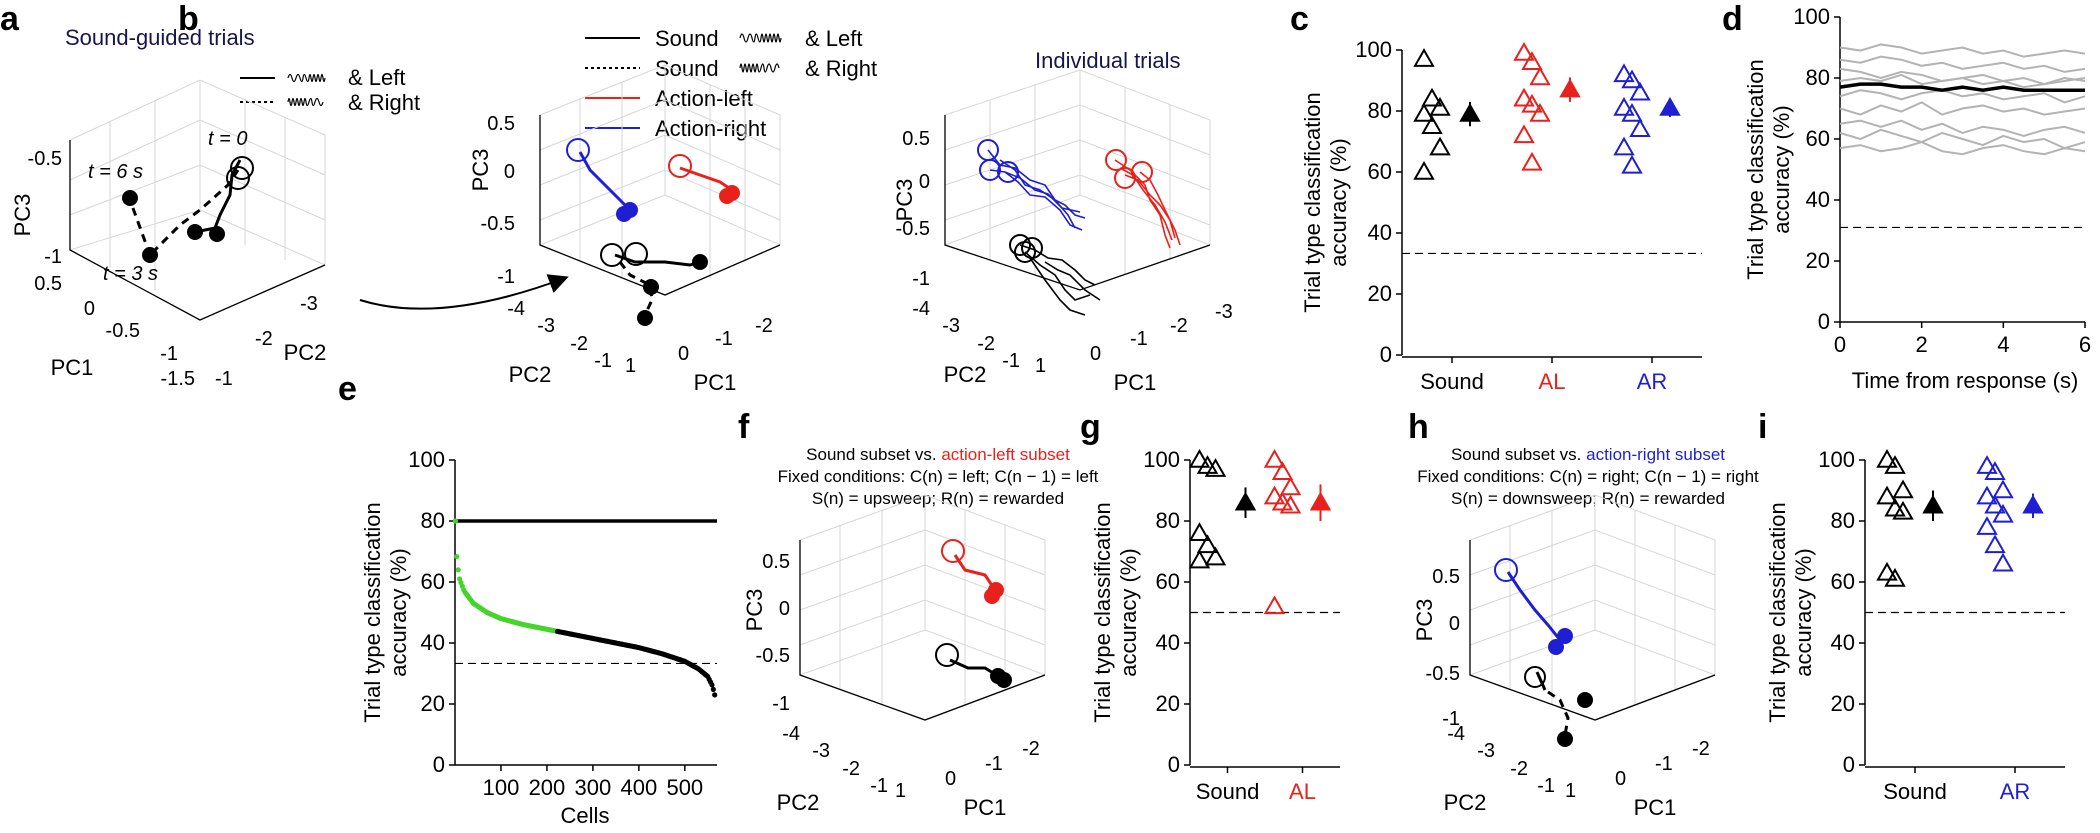 The width and height of the screenshot is (2100, 833). I want to click on panel-label-a: a, so click(10, 19).